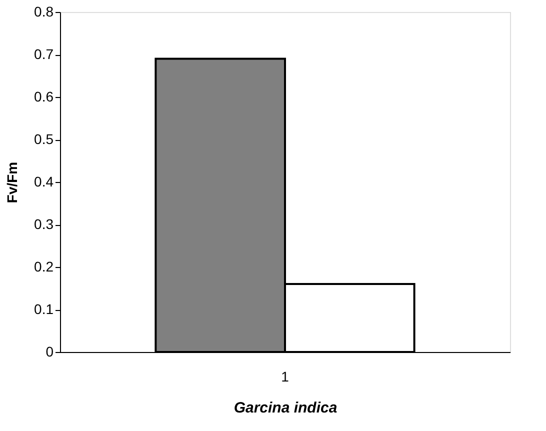  I want to click on y-tick-label: 0.2, so click(44, 266).